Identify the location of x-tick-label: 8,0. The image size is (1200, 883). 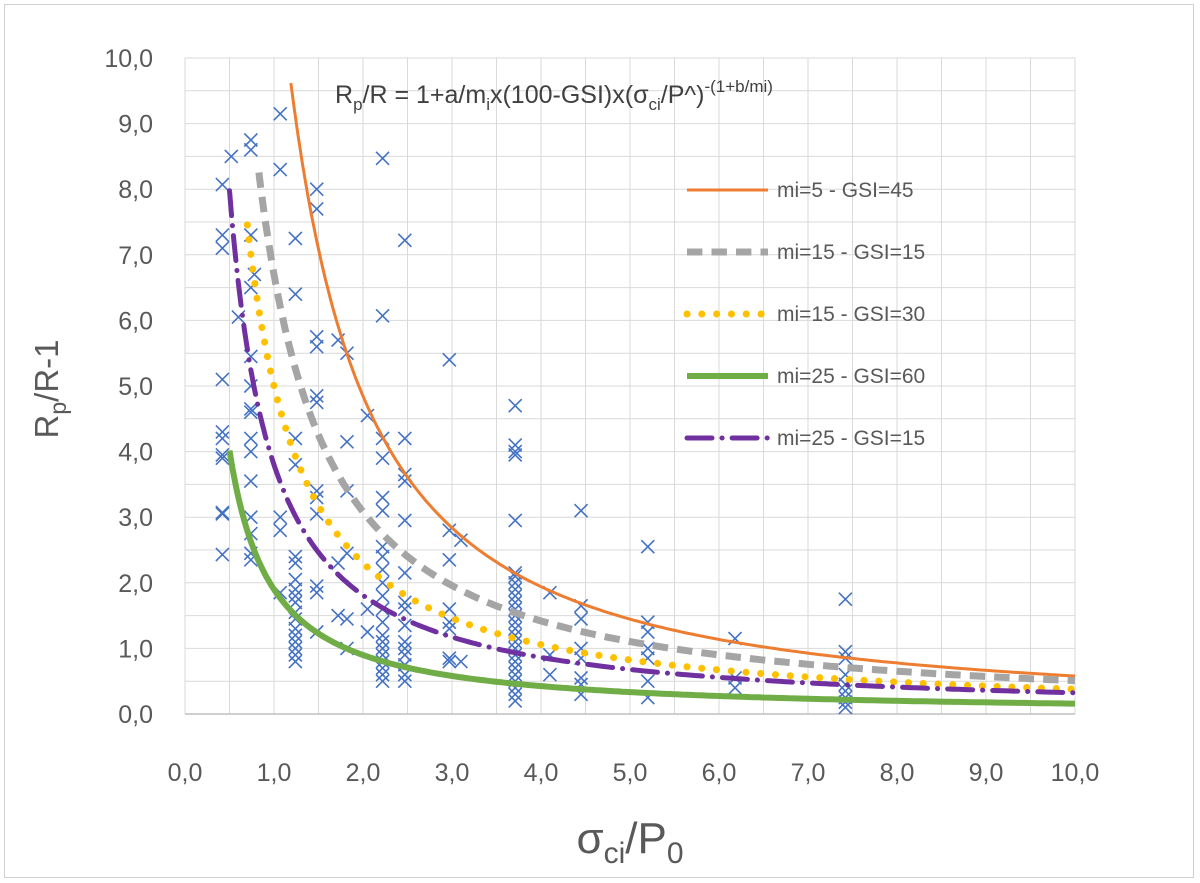
(897, 773).